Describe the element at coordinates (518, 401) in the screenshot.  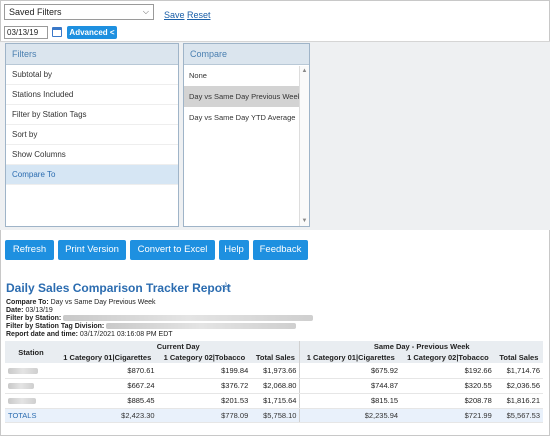
I see `cell-ptotal: $1,816.21` at that location.